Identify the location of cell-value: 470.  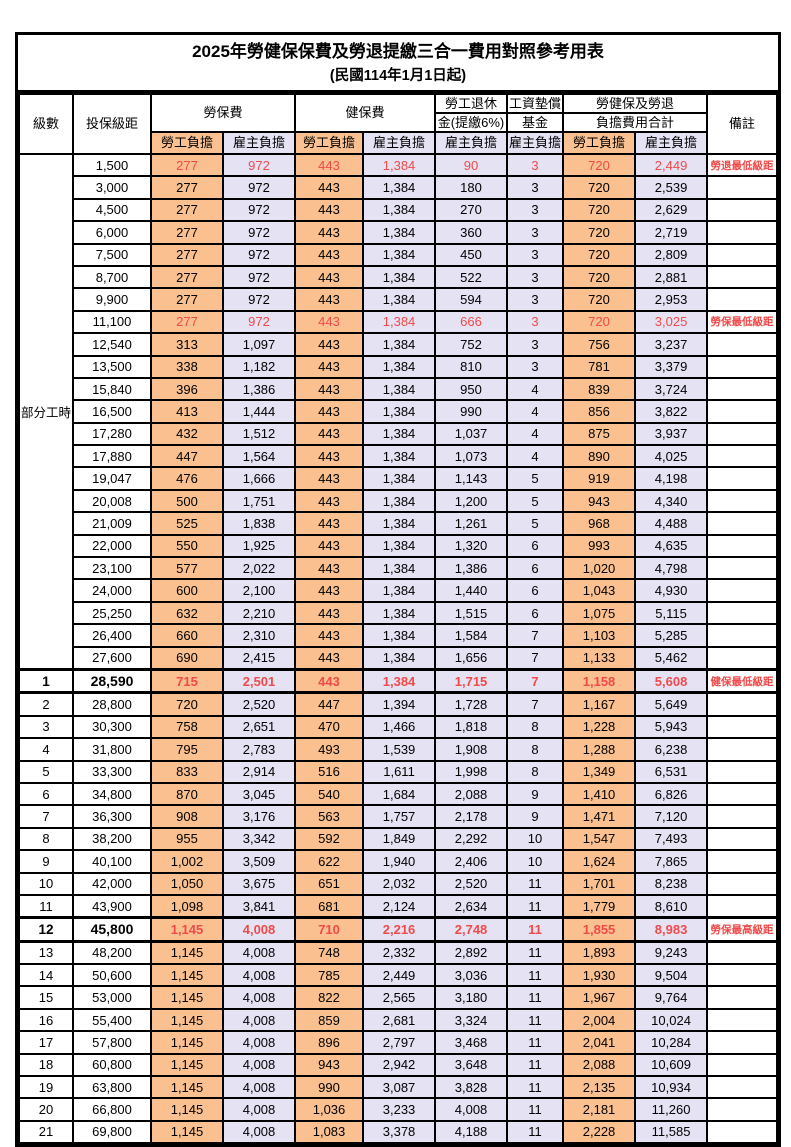
(329, 727).